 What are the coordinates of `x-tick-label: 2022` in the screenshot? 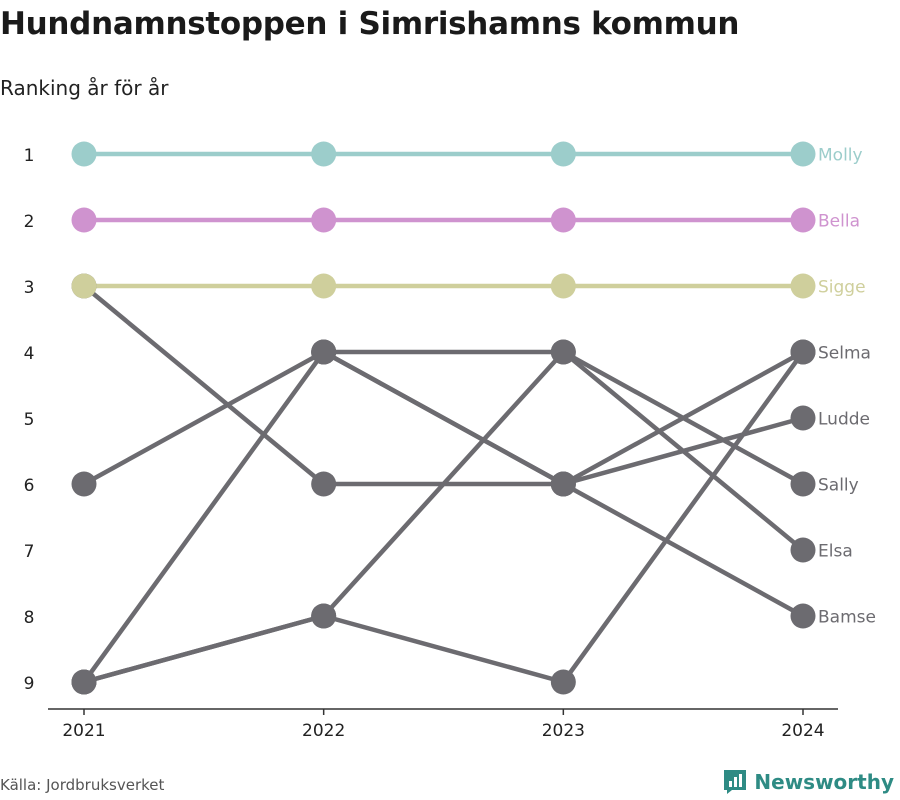 It's located at (323, 731).